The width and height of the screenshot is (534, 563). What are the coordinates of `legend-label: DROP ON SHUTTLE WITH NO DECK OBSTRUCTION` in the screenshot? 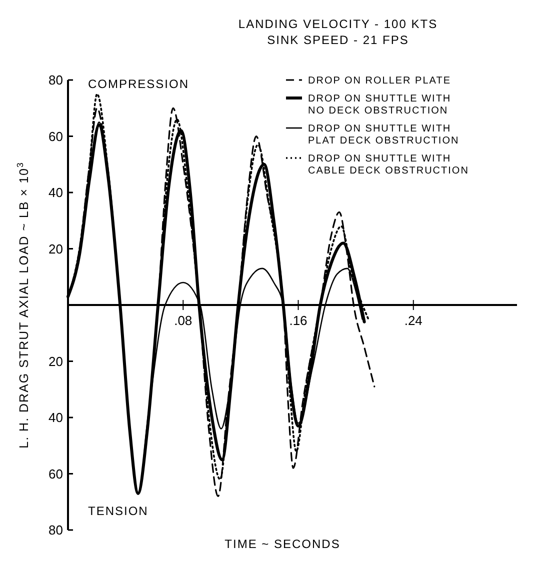 It's located at (380, 105).